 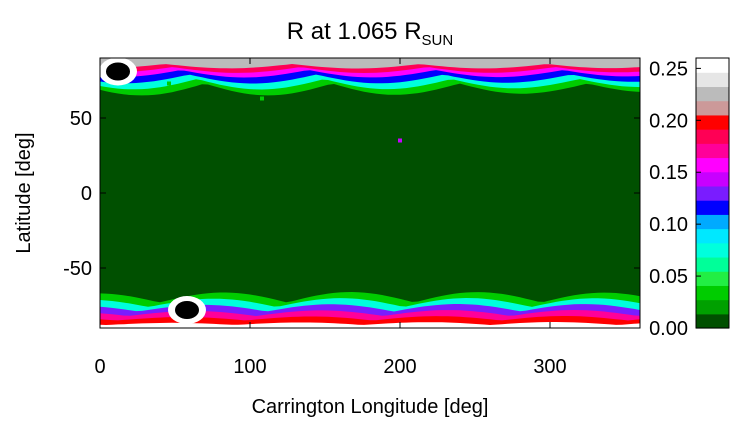 I want to click on north-band, so click(x=370, y=63).